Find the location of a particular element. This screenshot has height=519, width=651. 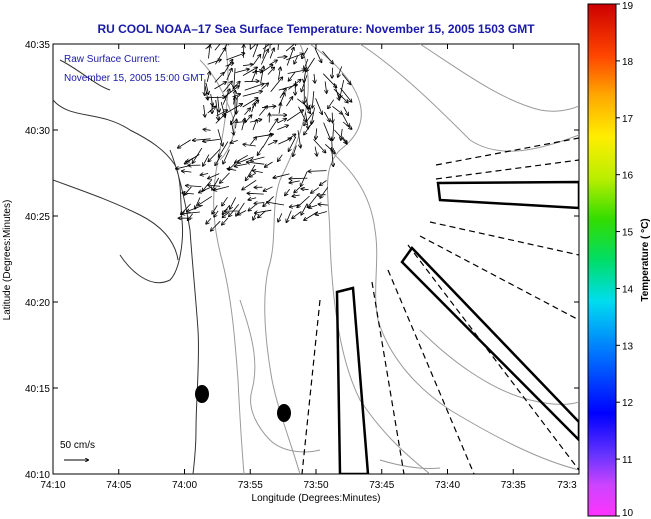

colorbar-tick-label: 12 is located at coordinates (628, 403).